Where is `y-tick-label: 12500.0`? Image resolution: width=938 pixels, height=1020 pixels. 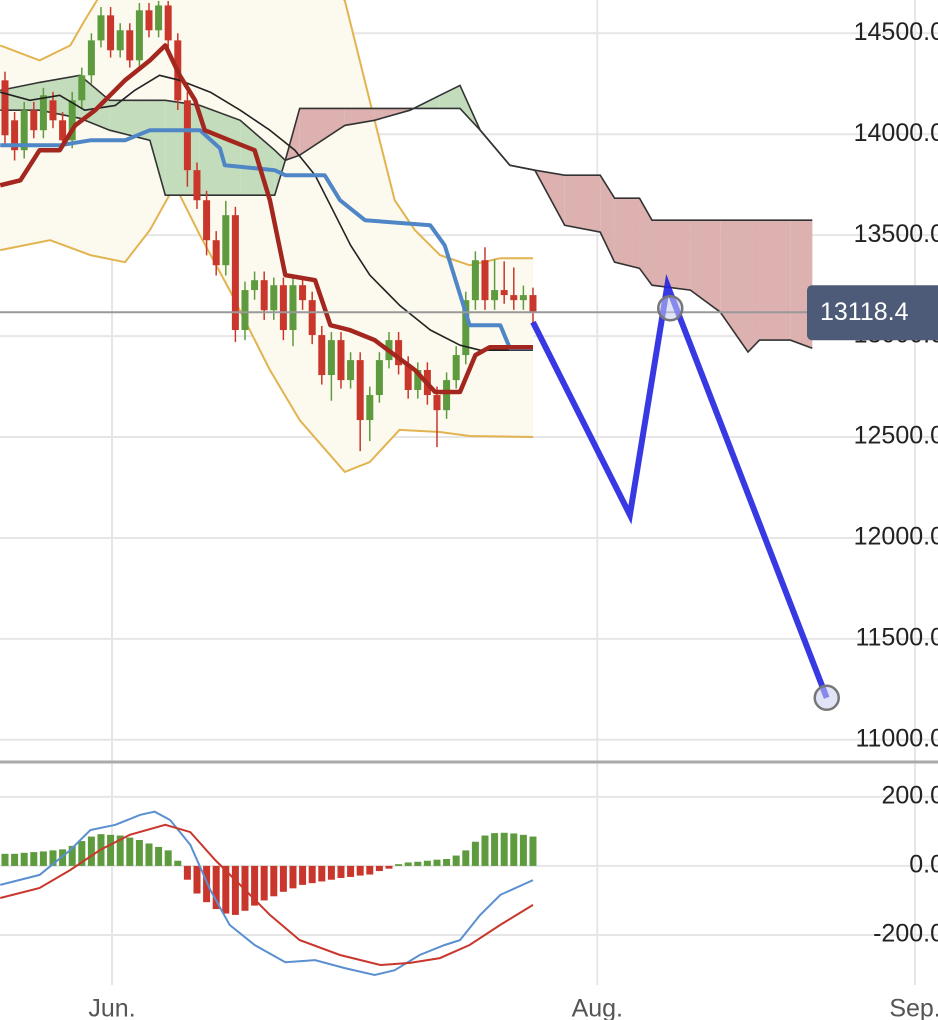
y-tick-label: 12500.0 is located at coordinates (896, 436).